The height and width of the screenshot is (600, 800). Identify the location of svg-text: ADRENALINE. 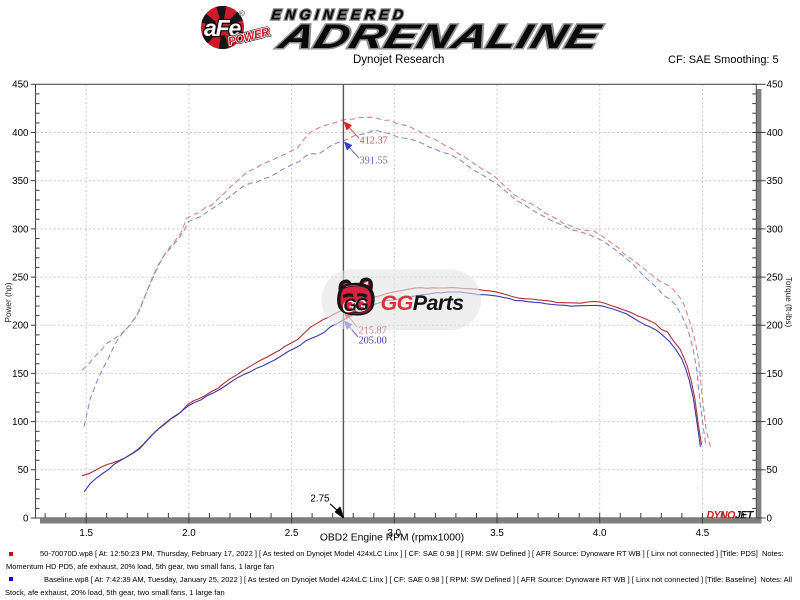
(440, 36).